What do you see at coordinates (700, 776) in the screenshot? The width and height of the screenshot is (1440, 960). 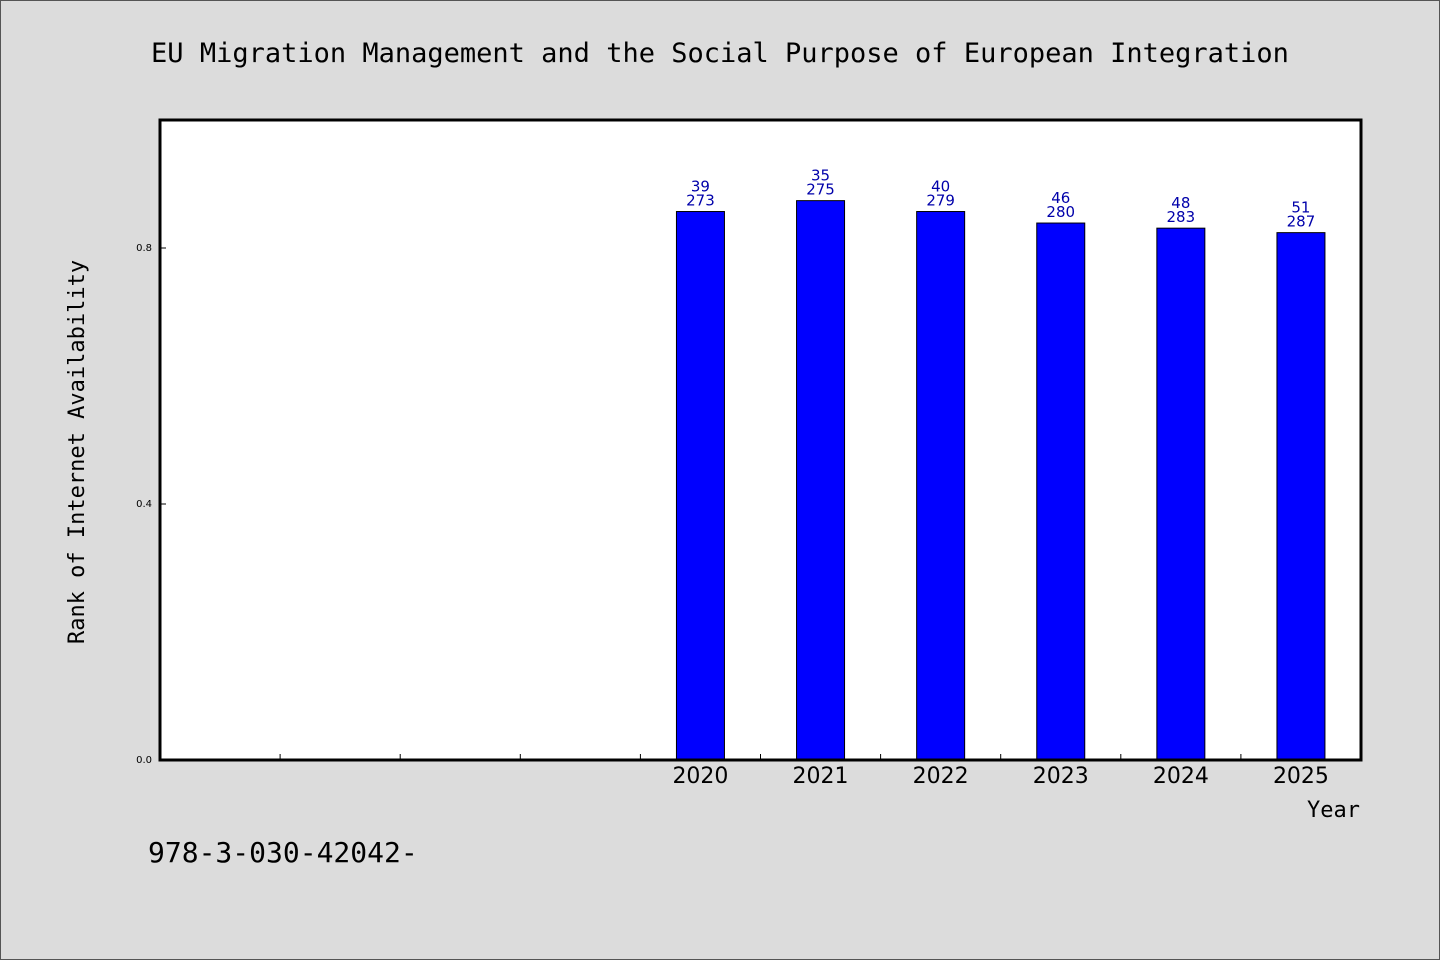 I see `x-tick-label: 2020` at bounding box center [700, 776].